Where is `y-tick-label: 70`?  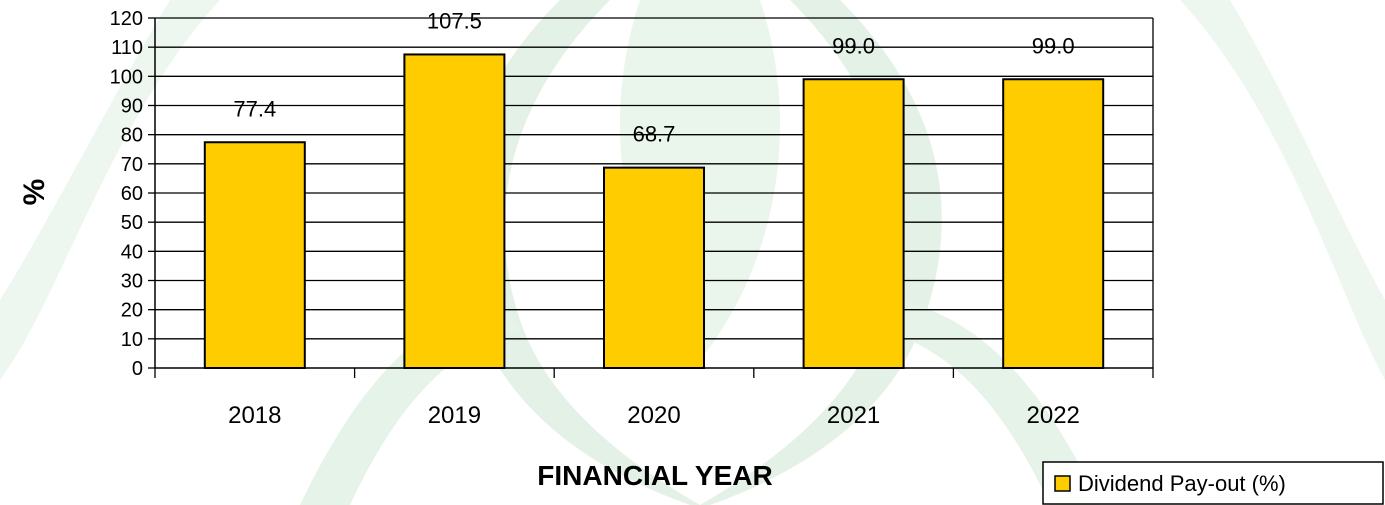 y-tick-label: 70 is located at coordinates (132, 165).